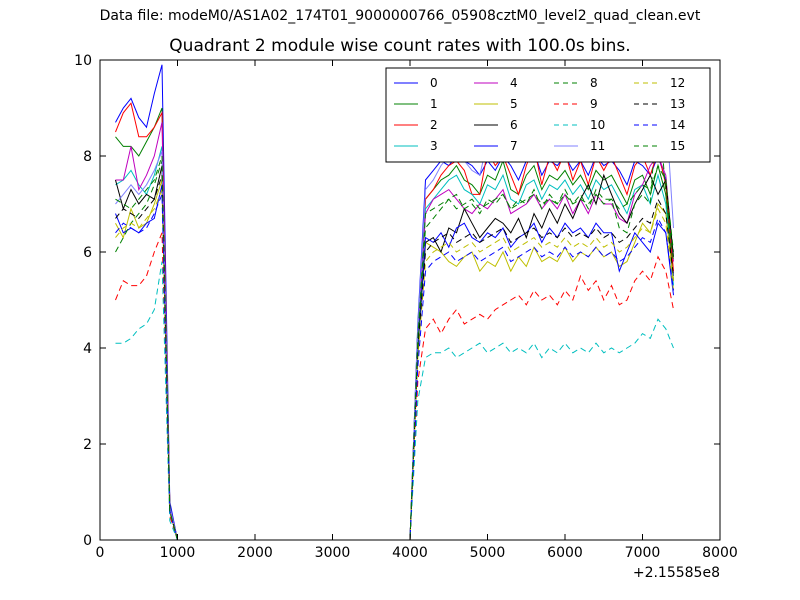 This screenshot has width=800, height=600. What do you see at coordinates (87, 445) in the screenshot?
I see `y-tick-label: 2` at bounding box center [87, 445].